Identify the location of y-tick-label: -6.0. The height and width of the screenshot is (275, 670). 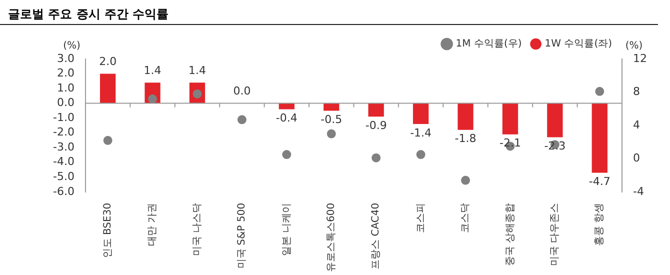
(63, 191).